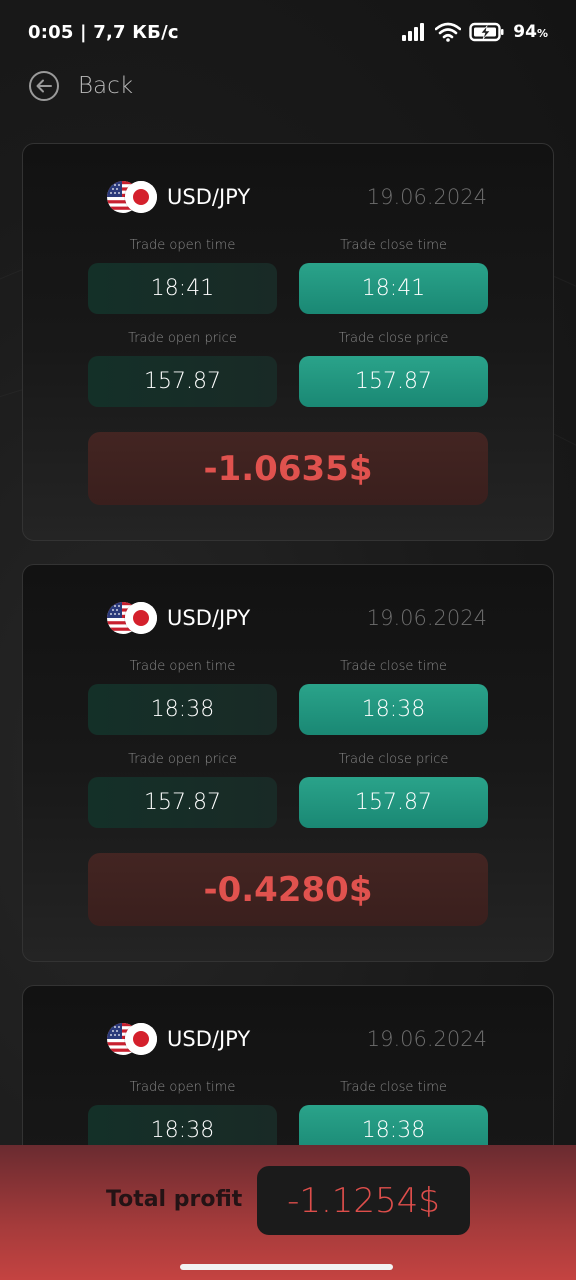 Image resolution: width=576 pixels, height=1280 pixels. Describe the element at coordinates (530, 32) in the screenshot. I see `battery-percent: 94%` at that location.